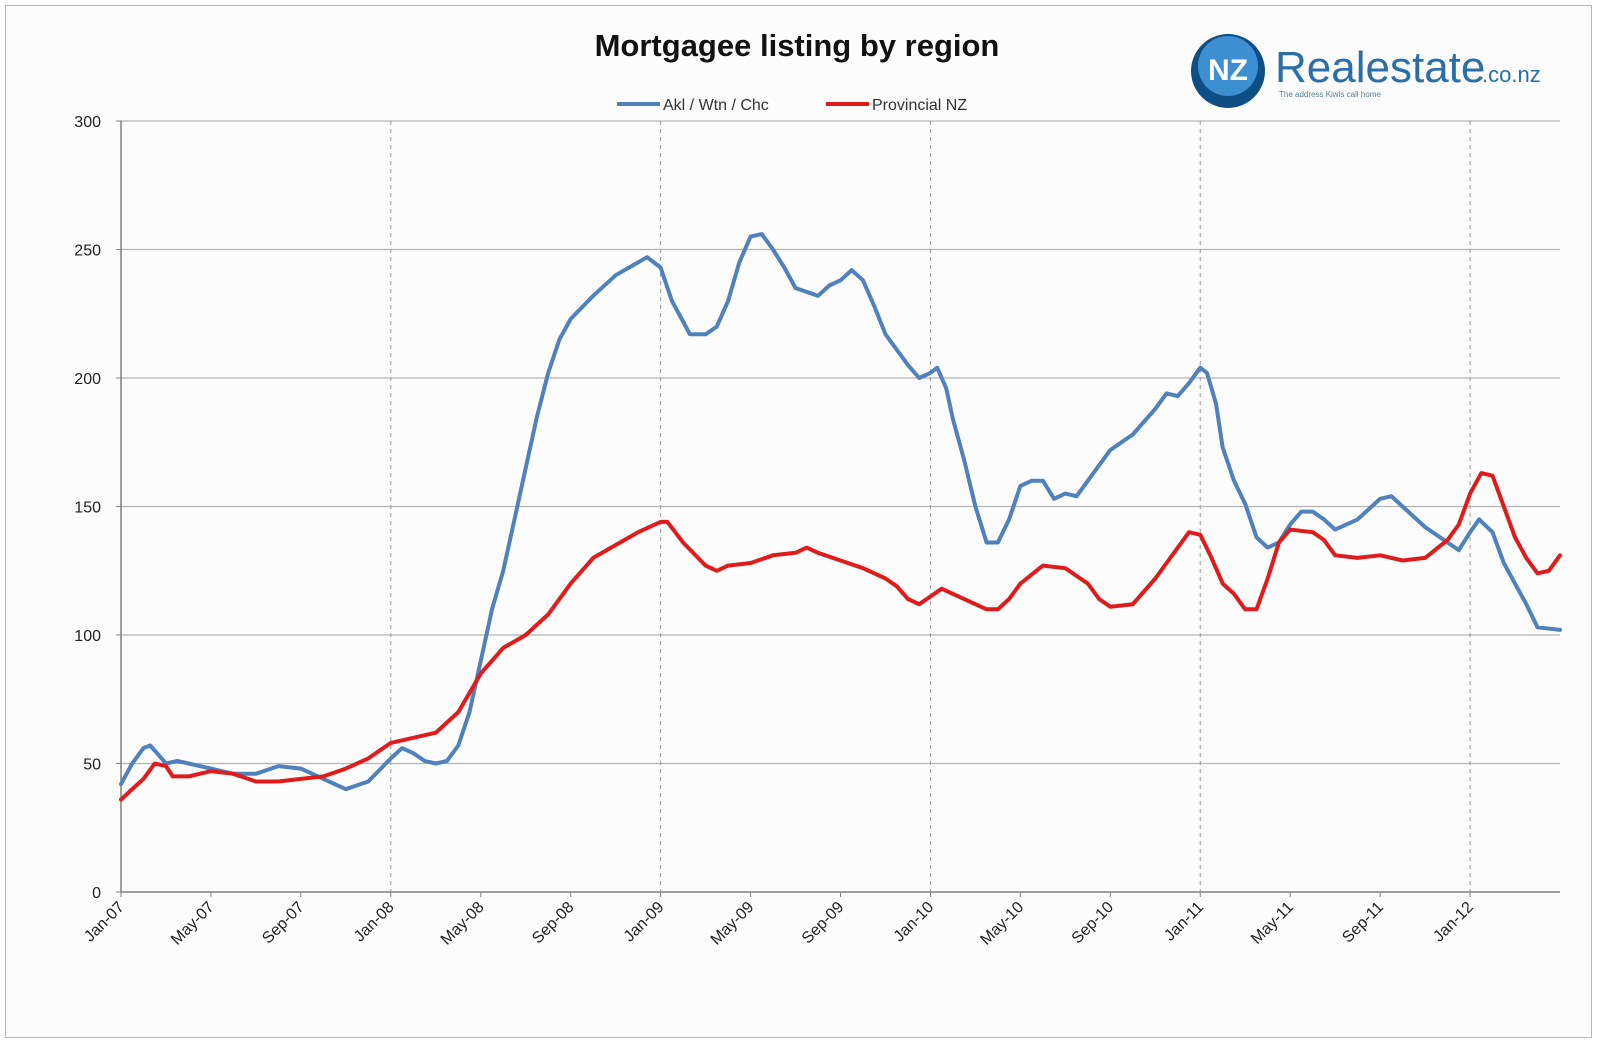 This screenshot has width=1599, height=1045. What do you see at coordinates (716, 105) in the screenshot?
I see `legend-label-akl: Akl / Wtn / Chc` at bounding box center [716, 105].